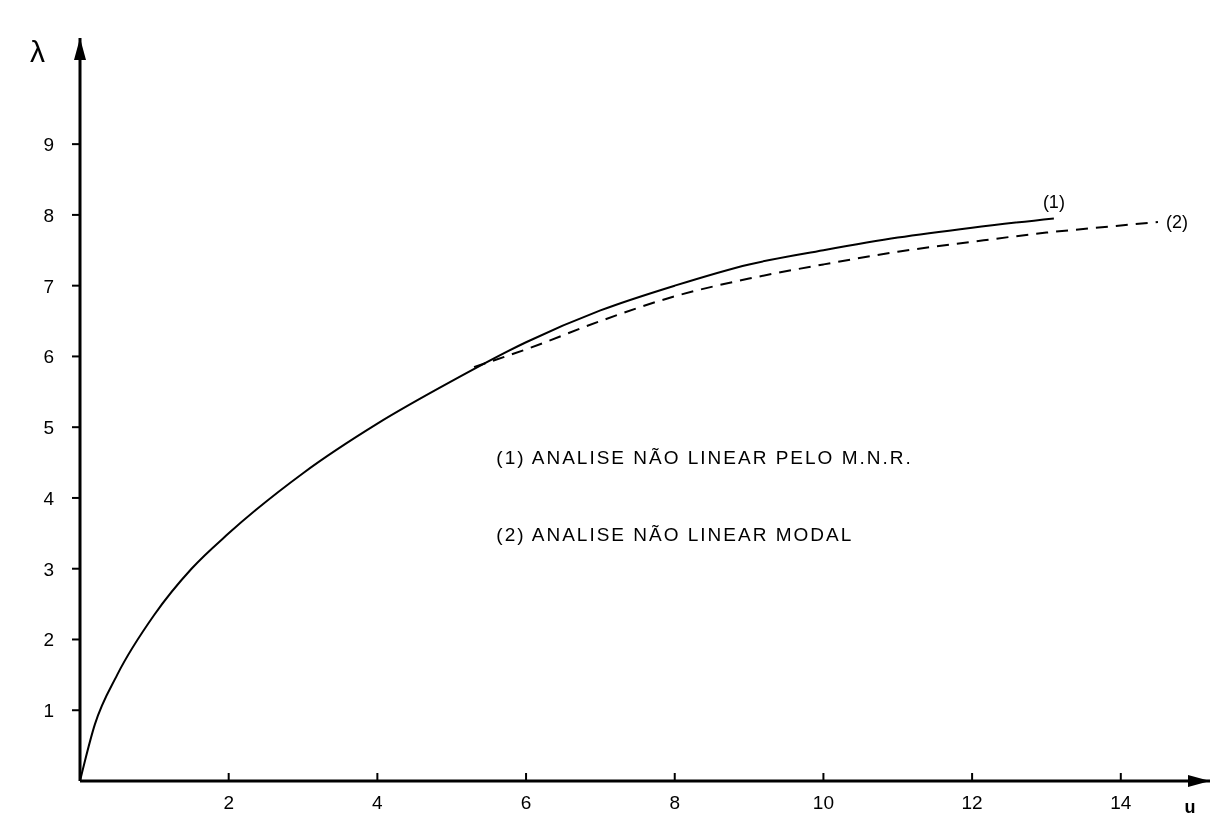 The image size is (1232, 833). What do you see at coordinates (972, 802) in the screenshot?
I see `x-tick-label: 12` at bounding box center [972, 802].